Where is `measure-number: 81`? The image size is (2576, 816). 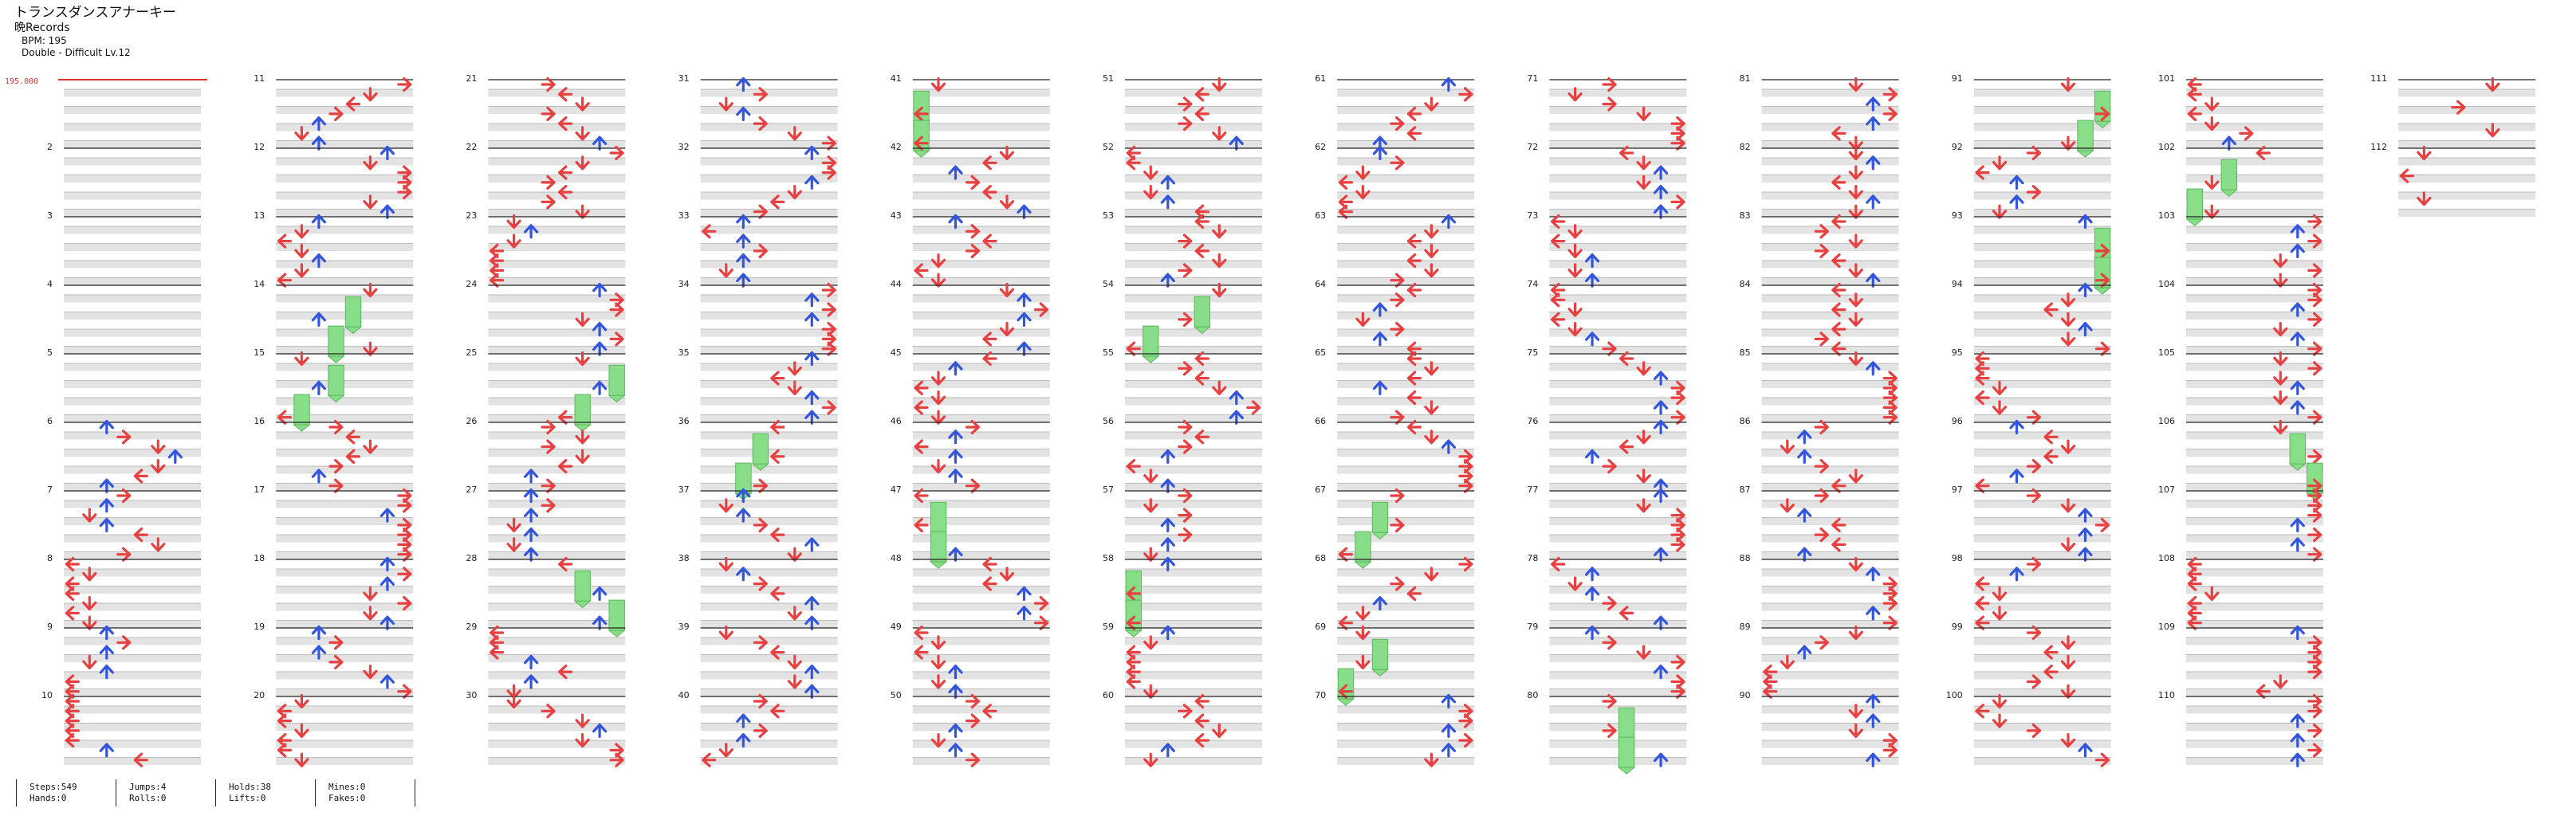 measure-number: 81 is located at coordinates (1745, 78).